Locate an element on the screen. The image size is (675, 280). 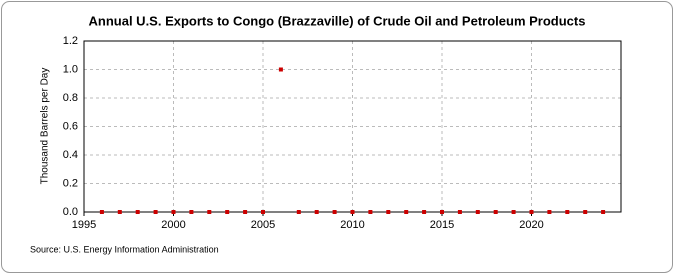
x-tick-label: 2010 is located at coordinates (352, 225).